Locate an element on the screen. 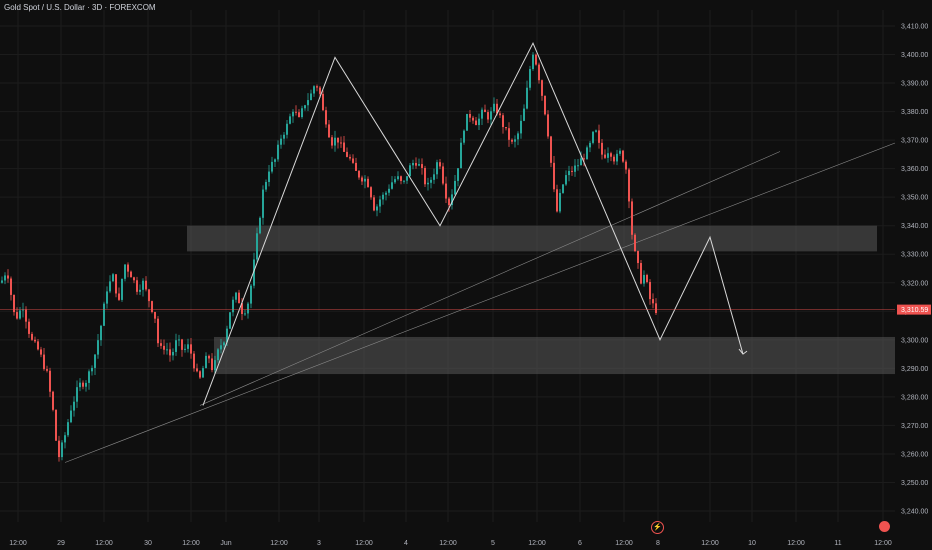 This screenshot has width=932, height=550. y-tick-label: 3,240.00 is located at coordinates (914, 512).